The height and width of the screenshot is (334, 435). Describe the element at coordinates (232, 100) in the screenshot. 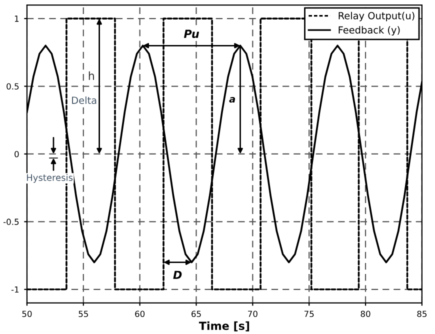

I see `annotation: a` at that location.